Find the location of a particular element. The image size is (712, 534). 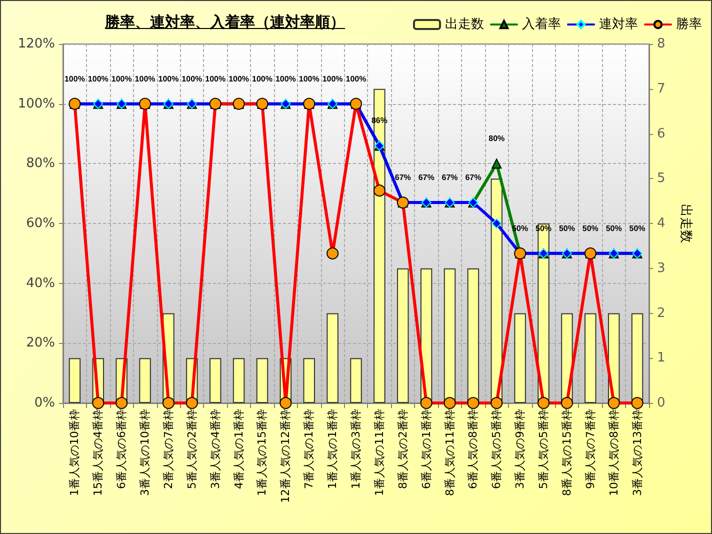

y-tick-label: 100% is located at coordinates (36, 104).